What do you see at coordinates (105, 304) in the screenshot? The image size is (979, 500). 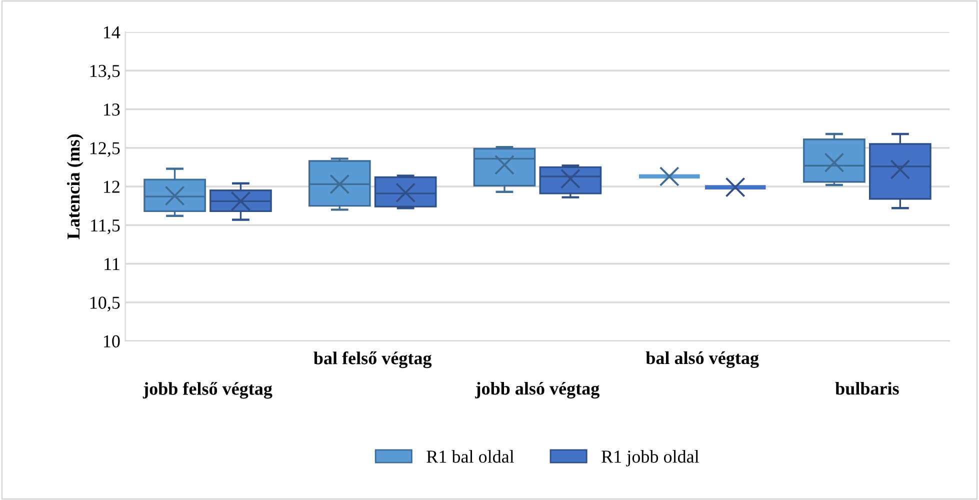 I see `y-tick-label: 10,5` at bounding box center [105, 304].